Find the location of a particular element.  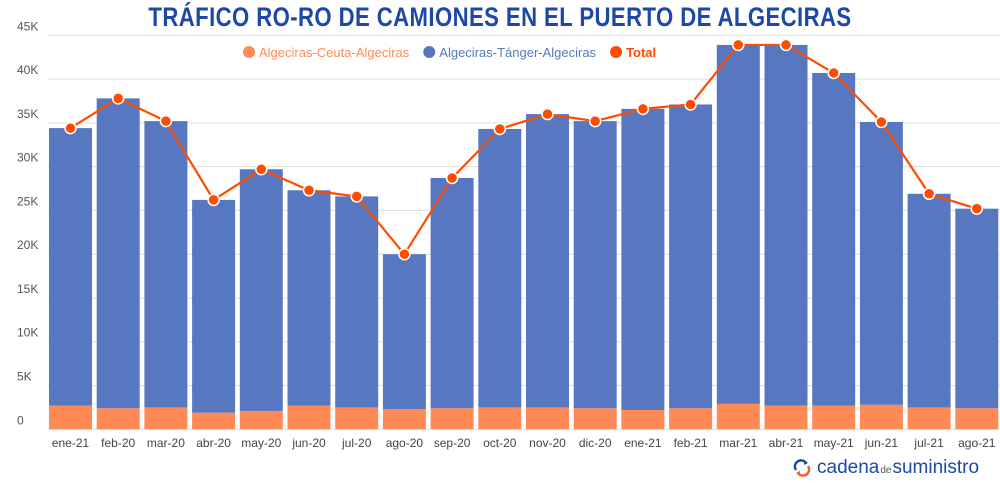

x-tick-label: jun-20 is located at coordinates (308, 443).